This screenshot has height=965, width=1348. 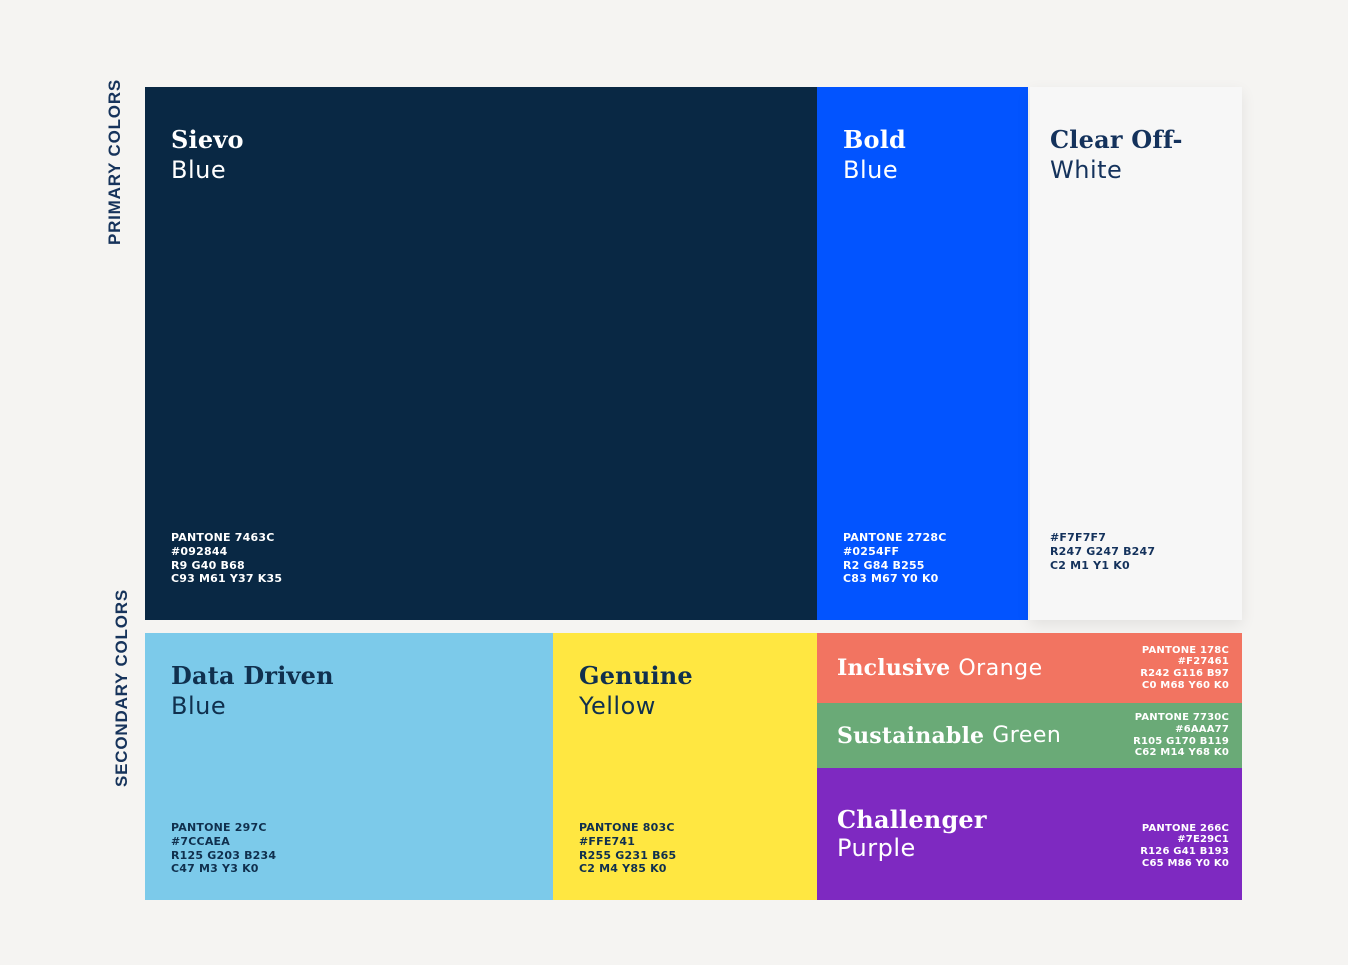 What do you see at coordinates (1185, 650) in the screenshot?
I see `spec-pantone: PANTONE 178C` at bounding box center [1185, 650].